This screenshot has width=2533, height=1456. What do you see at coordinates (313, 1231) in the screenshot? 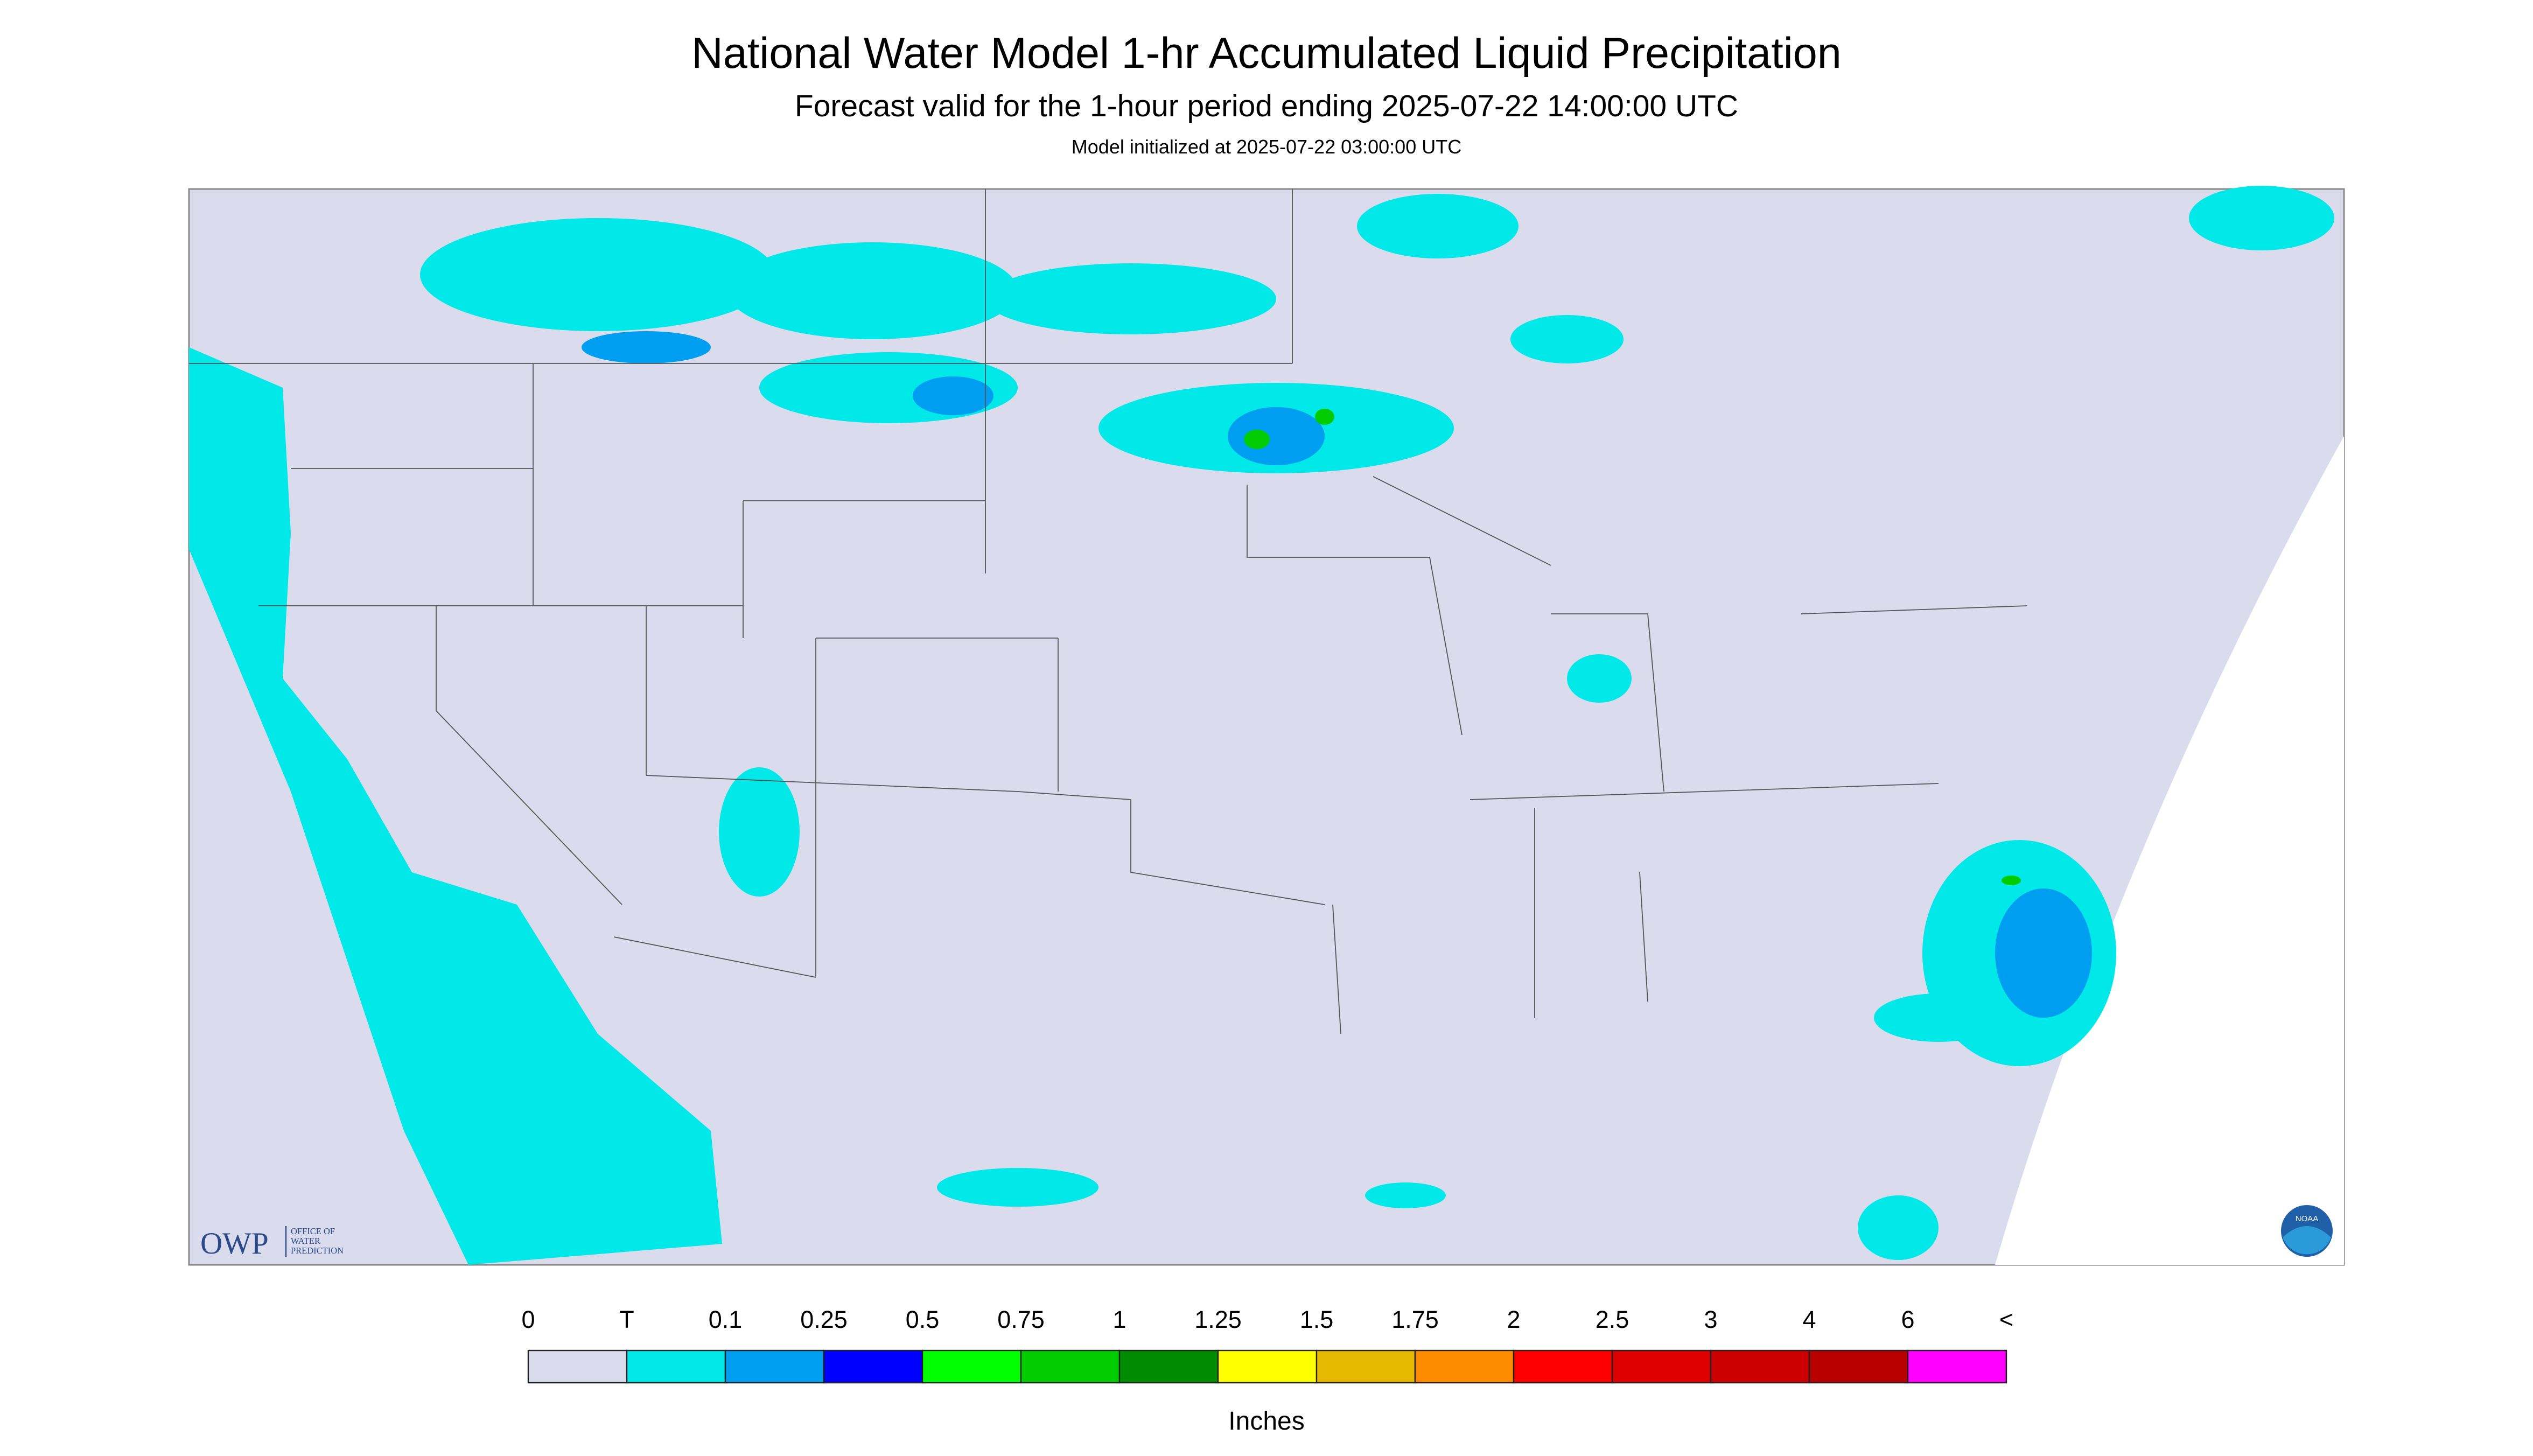
I see `owp-line: OFFICE OF` at bounding box center [313, 1231].